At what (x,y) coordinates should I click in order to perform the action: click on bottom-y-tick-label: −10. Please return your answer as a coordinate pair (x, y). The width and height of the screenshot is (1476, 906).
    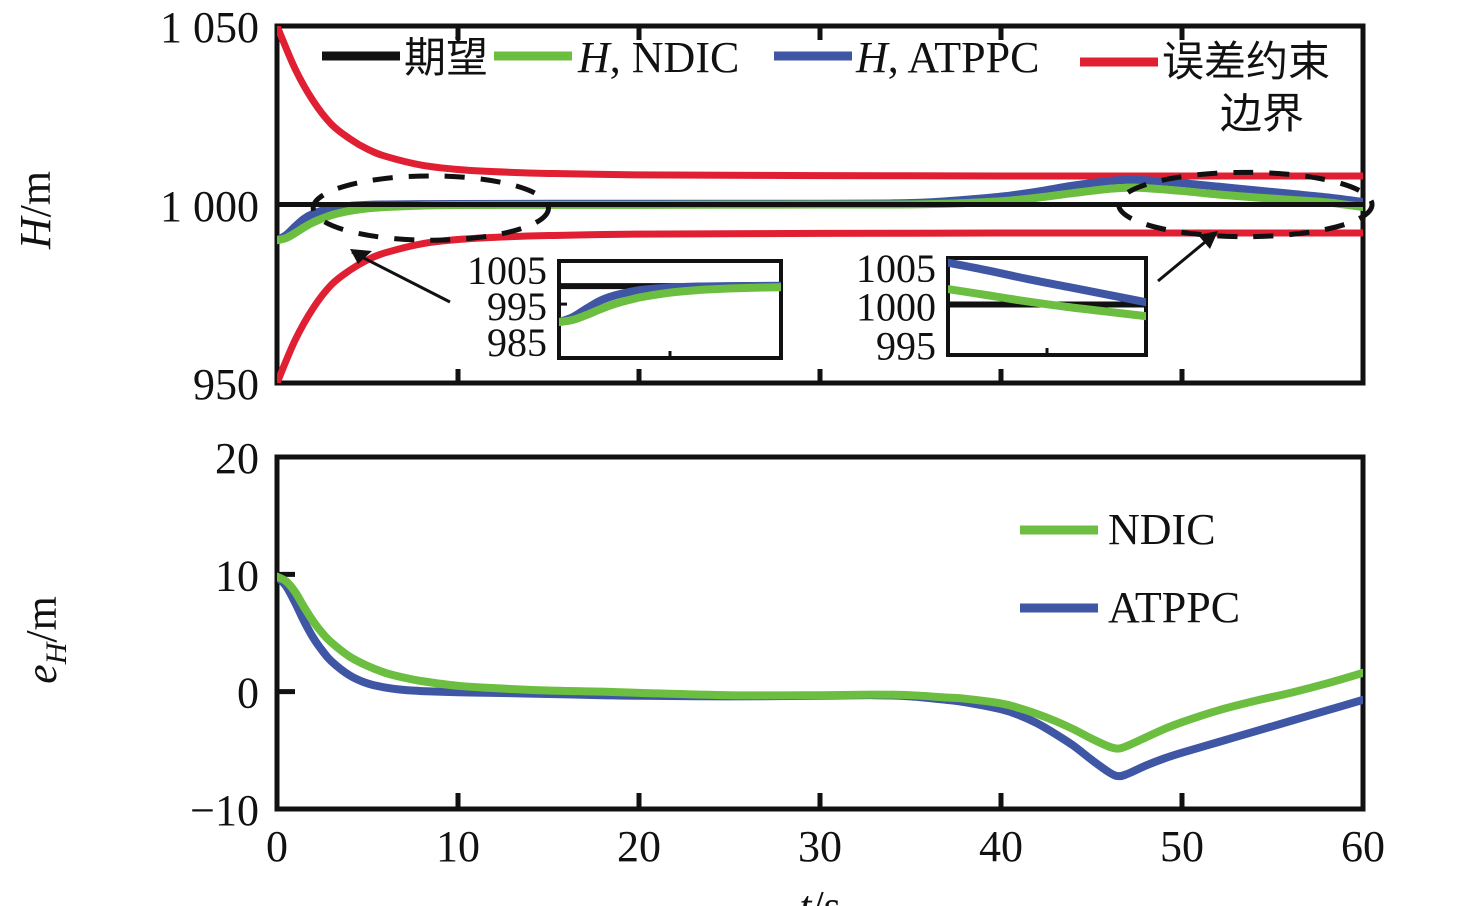
    Looking at the image, I should click on (224, 810).